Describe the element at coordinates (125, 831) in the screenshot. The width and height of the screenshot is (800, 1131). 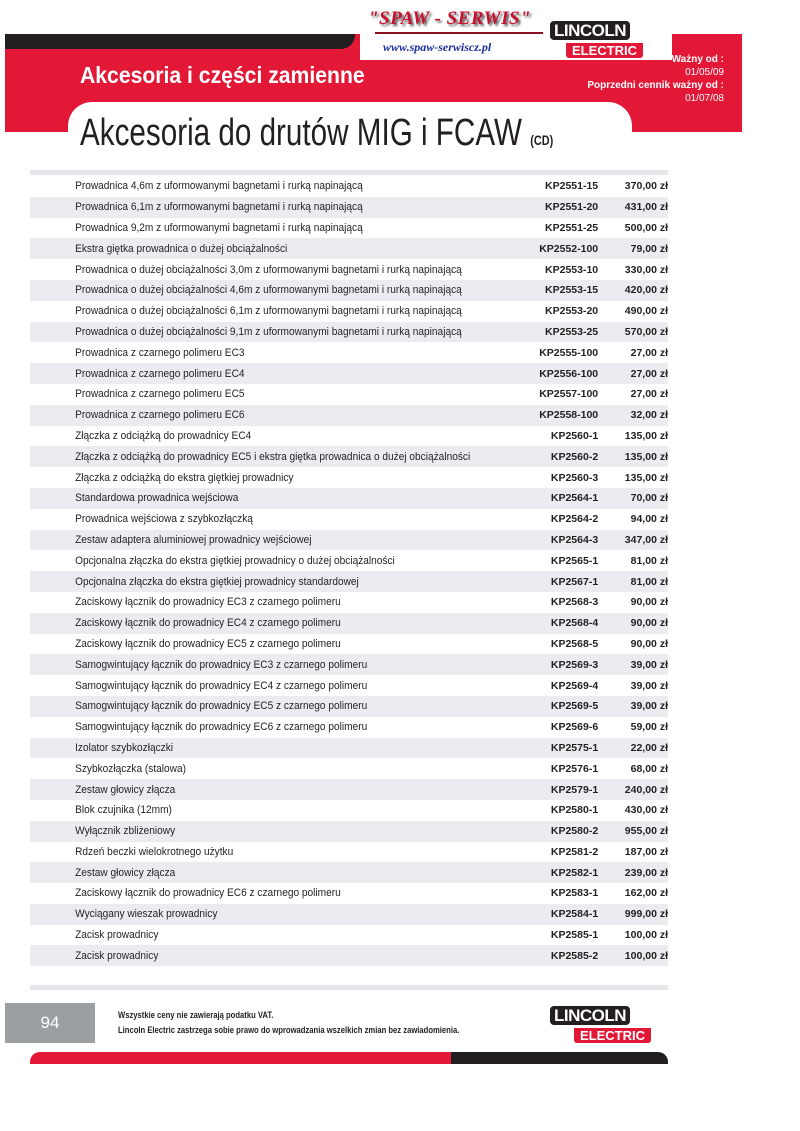
I see `item-description: Wyłącznik zbliżeniowy` at that location.